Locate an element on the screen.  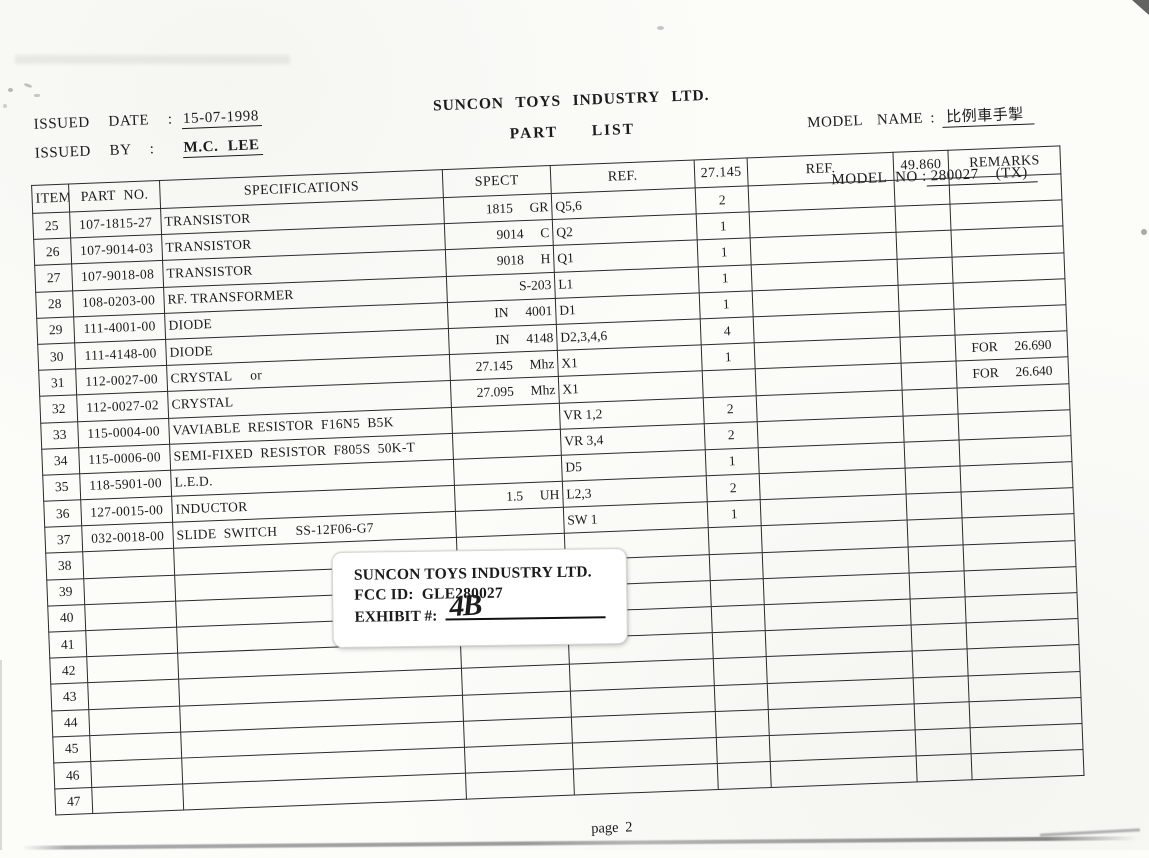
cell-item: 25 is located at coordinates (51, 225).